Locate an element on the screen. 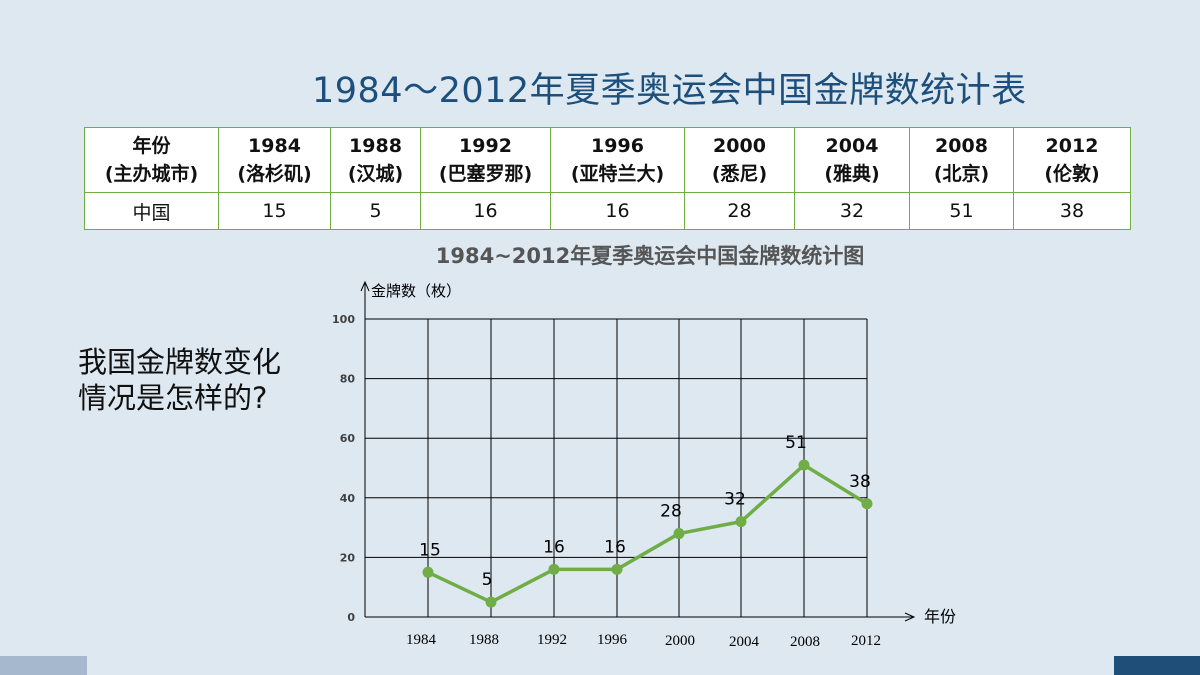 This screenshot has width=1200, height=675. table-header-cell: 1996 (亚特兰大) is located at coordinates (617, 160).